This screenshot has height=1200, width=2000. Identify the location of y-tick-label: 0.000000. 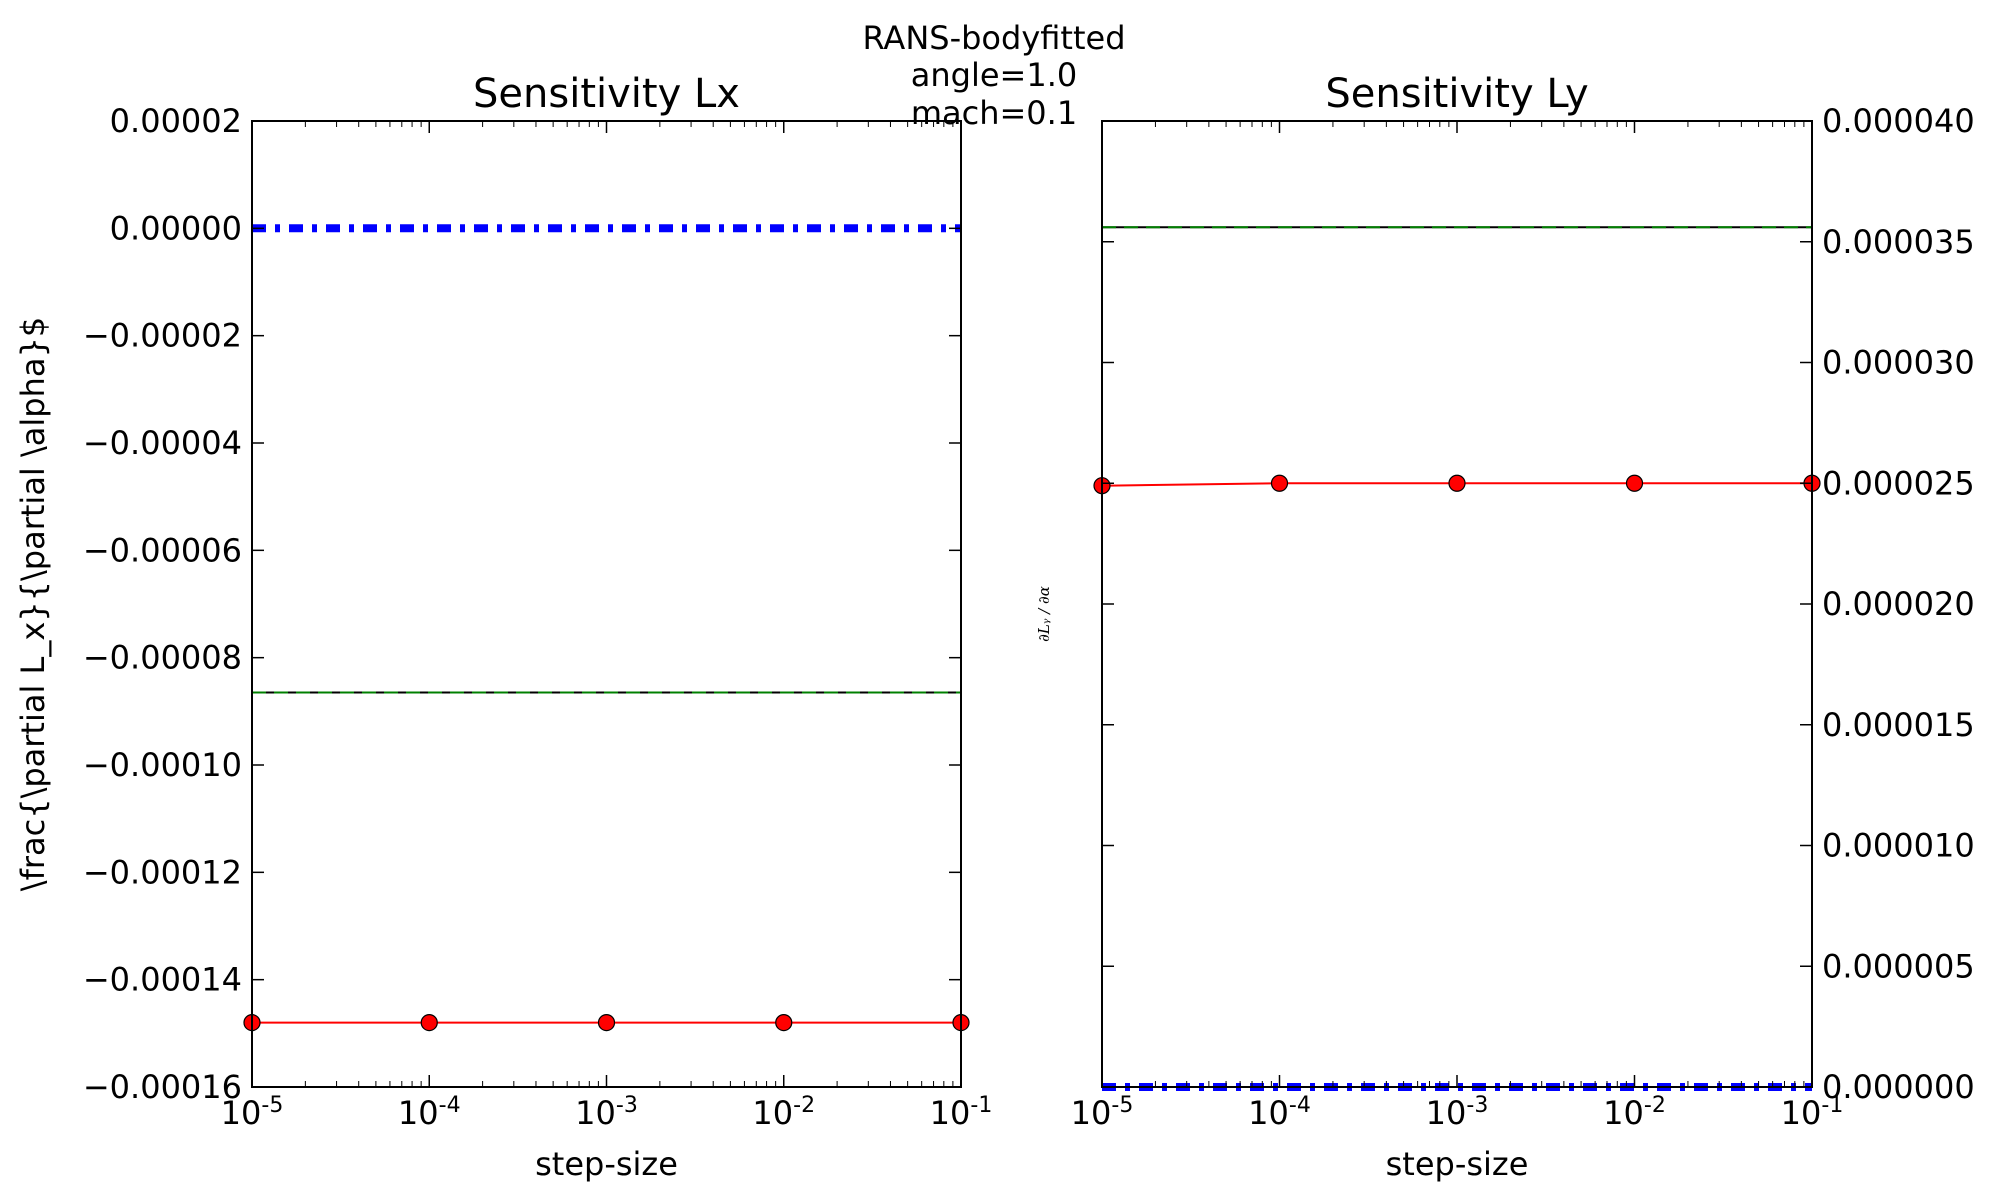
(1898, 1087).